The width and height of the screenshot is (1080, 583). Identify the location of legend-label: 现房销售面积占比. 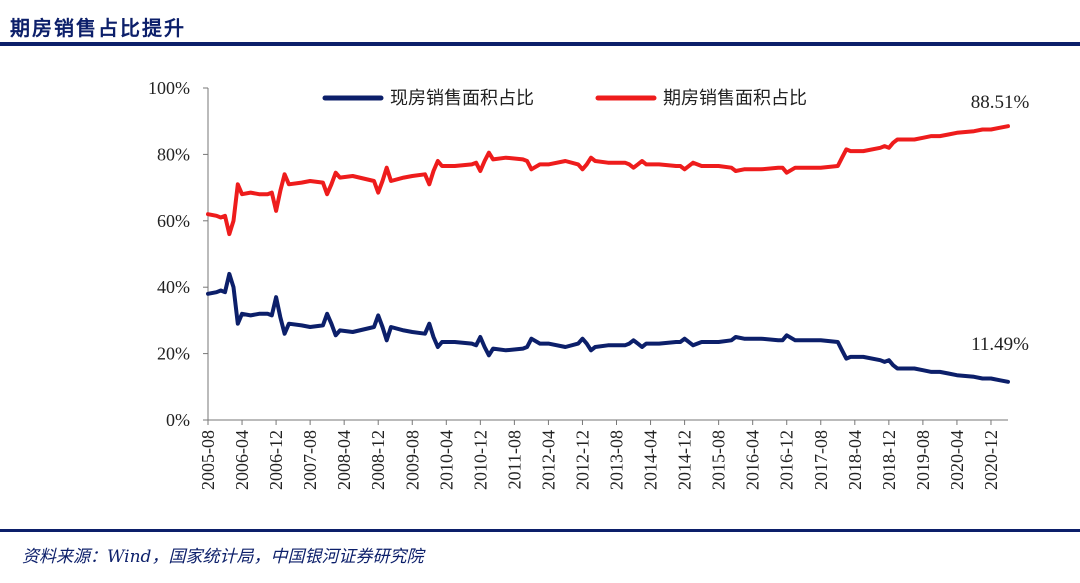
(462, 98).